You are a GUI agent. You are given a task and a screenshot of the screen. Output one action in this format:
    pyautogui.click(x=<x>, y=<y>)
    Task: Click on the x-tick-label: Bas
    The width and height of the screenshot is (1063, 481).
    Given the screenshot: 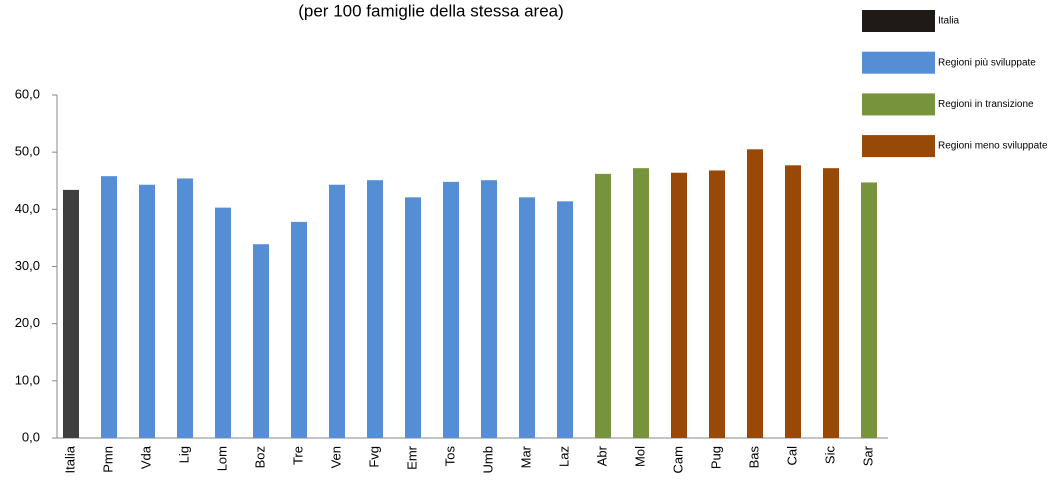 What is the action you would take?
    pyautogui.click(x=753, y=457)
    